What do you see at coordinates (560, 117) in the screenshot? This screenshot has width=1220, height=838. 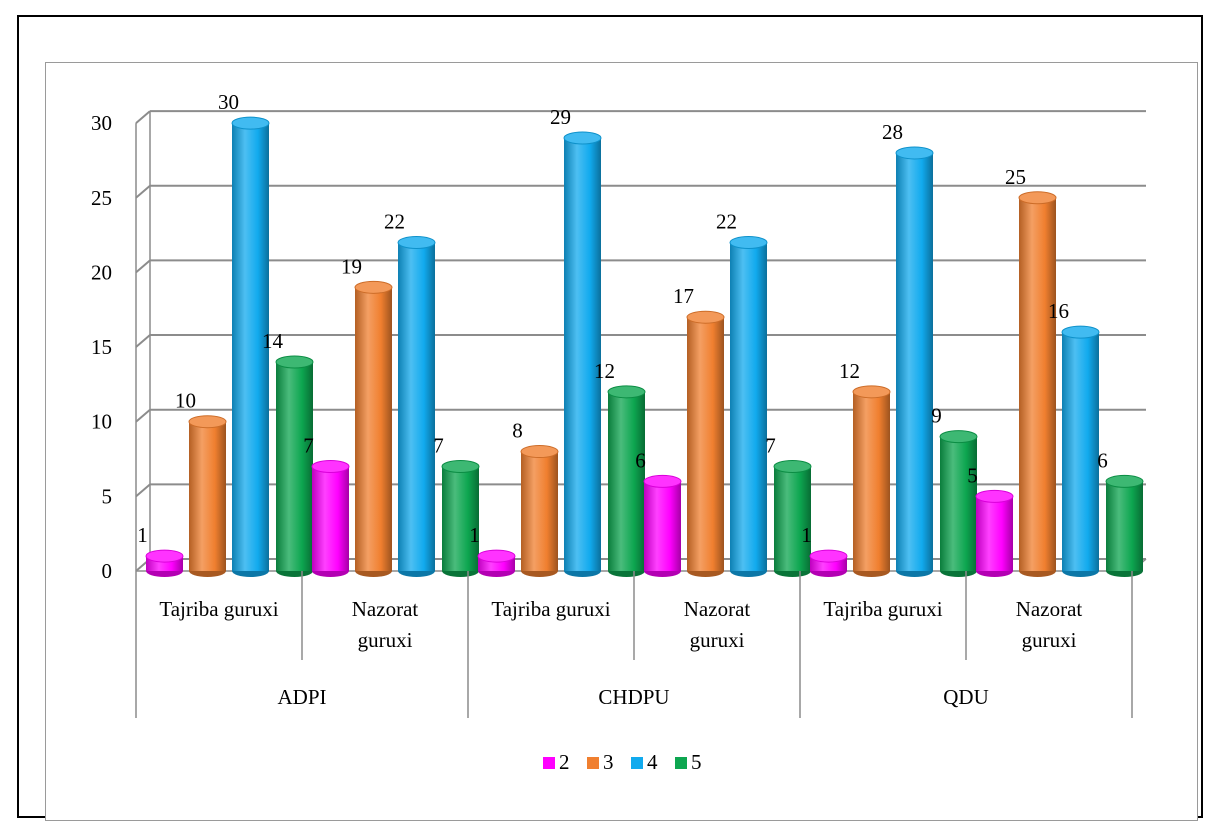 I see `data-label: 29` at bounding box center [560, 117].